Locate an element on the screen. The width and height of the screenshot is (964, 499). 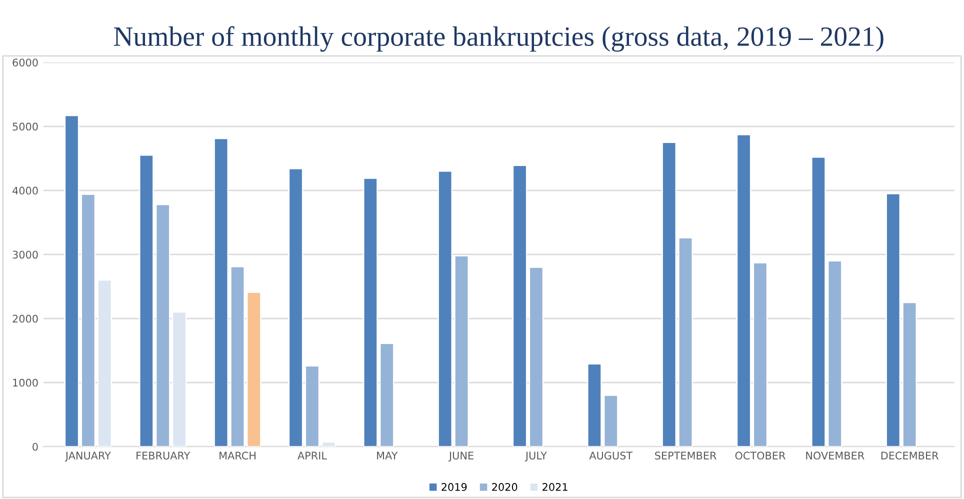
y-tick-label: 3000 is located at coordinates (25, 254).